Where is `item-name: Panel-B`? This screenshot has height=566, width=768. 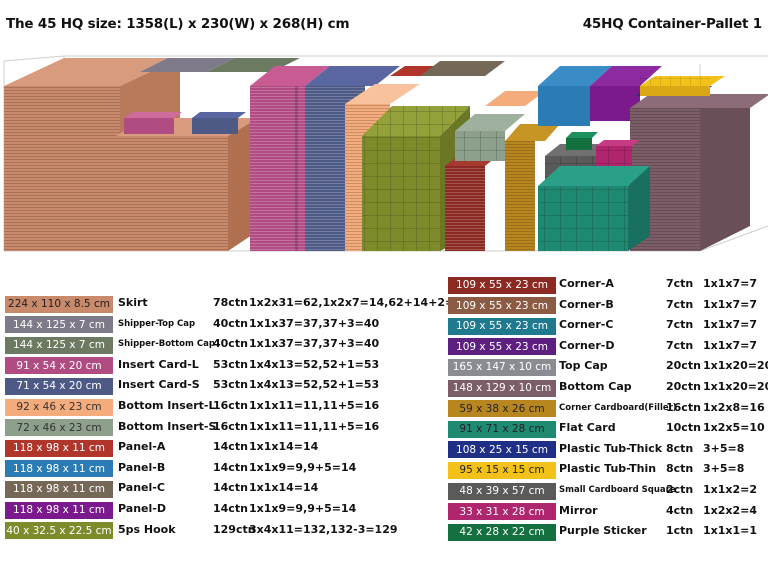
item-name: Panel-B is located at coordinates (142, 467).